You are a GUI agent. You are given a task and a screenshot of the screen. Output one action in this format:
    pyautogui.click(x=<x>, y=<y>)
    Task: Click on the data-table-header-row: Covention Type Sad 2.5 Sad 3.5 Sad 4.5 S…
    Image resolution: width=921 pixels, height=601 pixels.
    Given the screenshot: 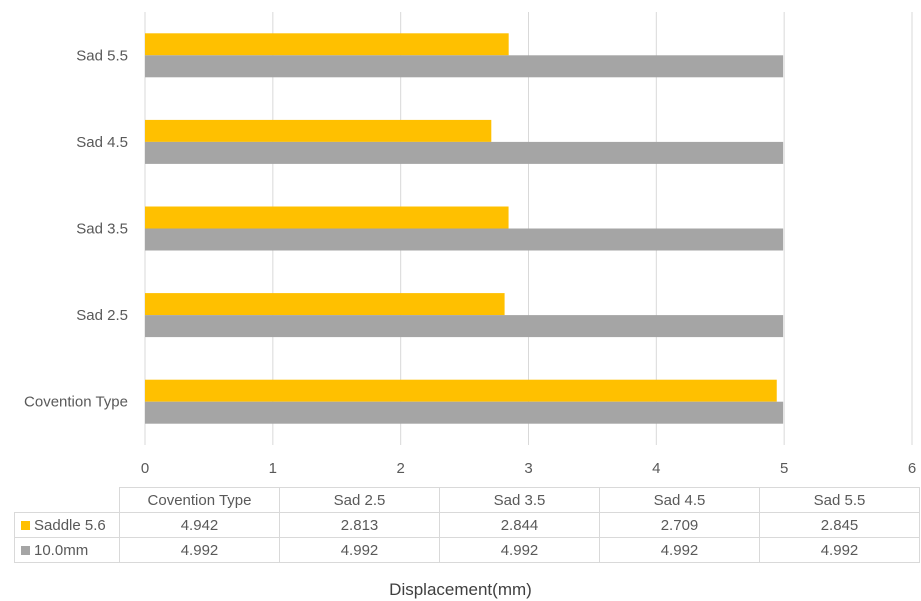 What is the action you would take?
    pyautogui.click(x=467, y=500)
    